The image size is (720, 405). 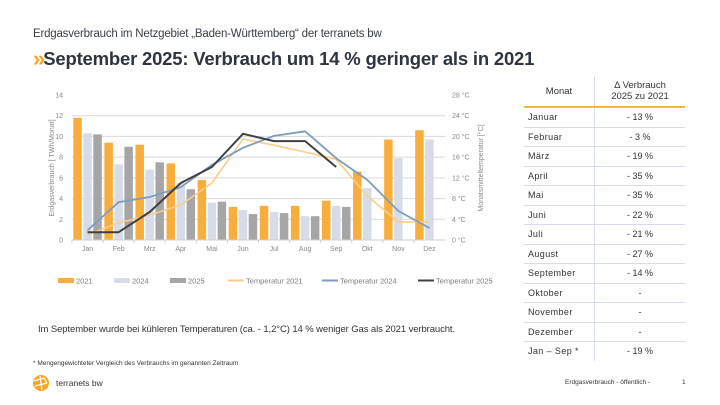 What do you see at coordinates (429, 249) in the screenshot?
I see `x-tick-label: Dez` at bounding box center [429, 249].